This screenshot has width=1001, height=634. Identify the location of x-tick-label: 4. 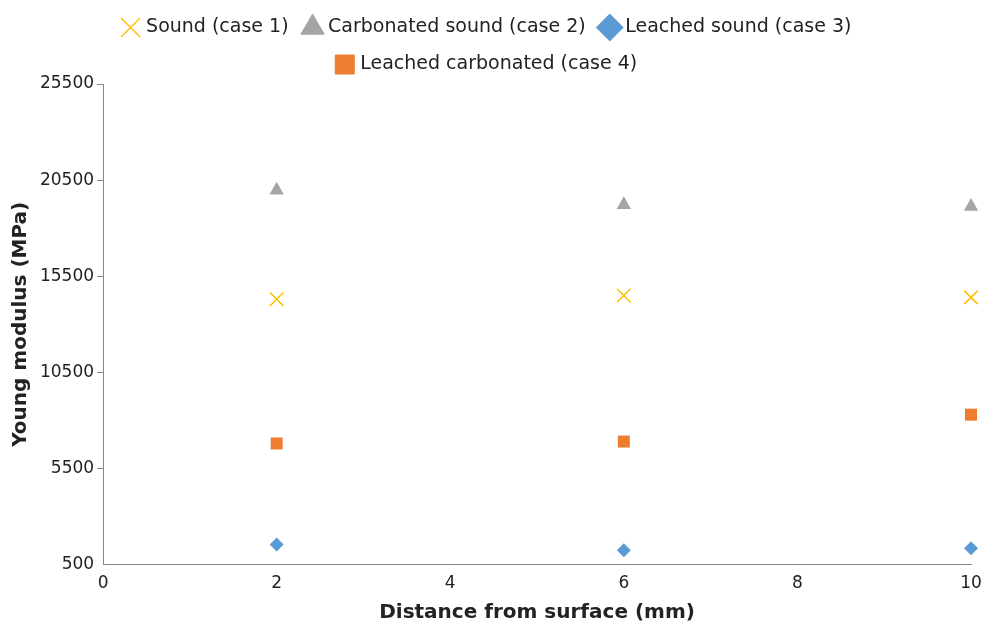
(450, 582).